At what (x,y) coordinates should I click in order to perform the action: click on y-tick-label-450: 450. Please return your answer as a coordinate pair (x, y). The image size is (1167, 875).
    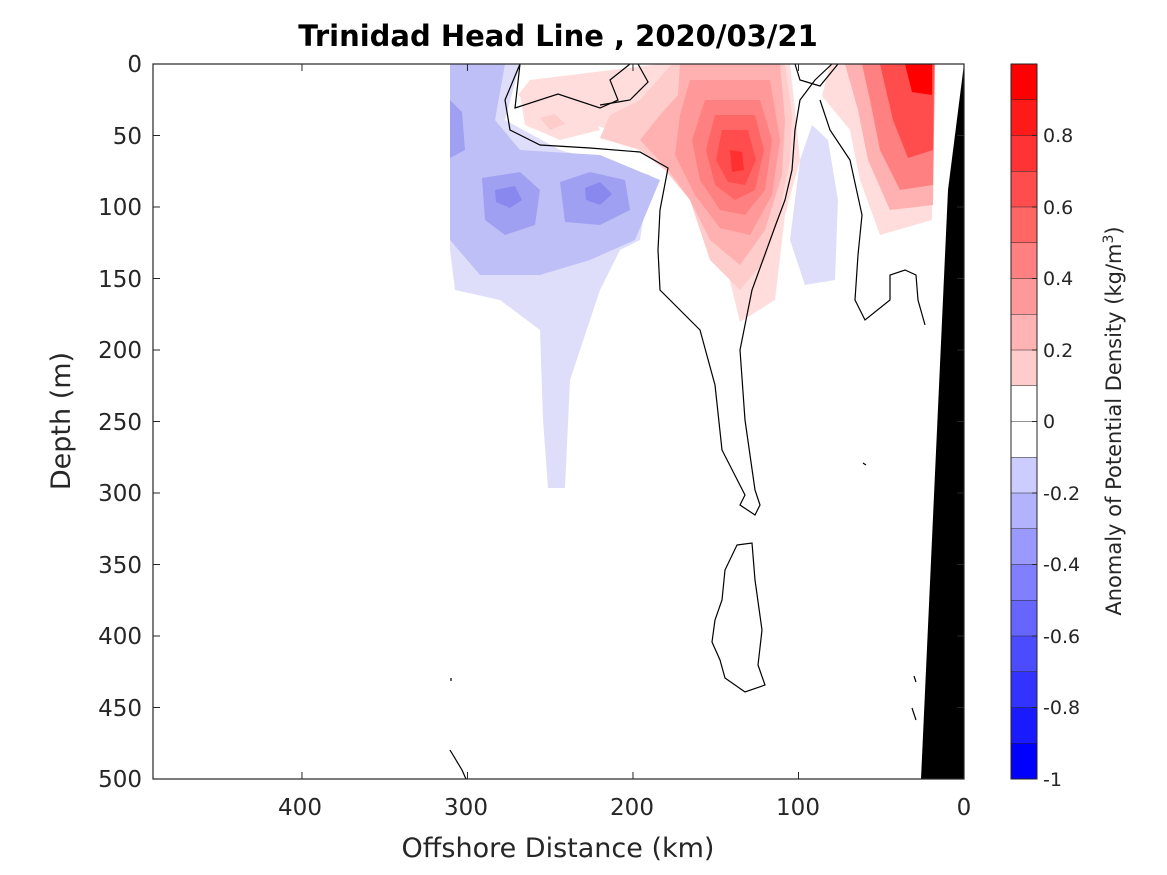
    Looking at the image, I should click on (120, 709).